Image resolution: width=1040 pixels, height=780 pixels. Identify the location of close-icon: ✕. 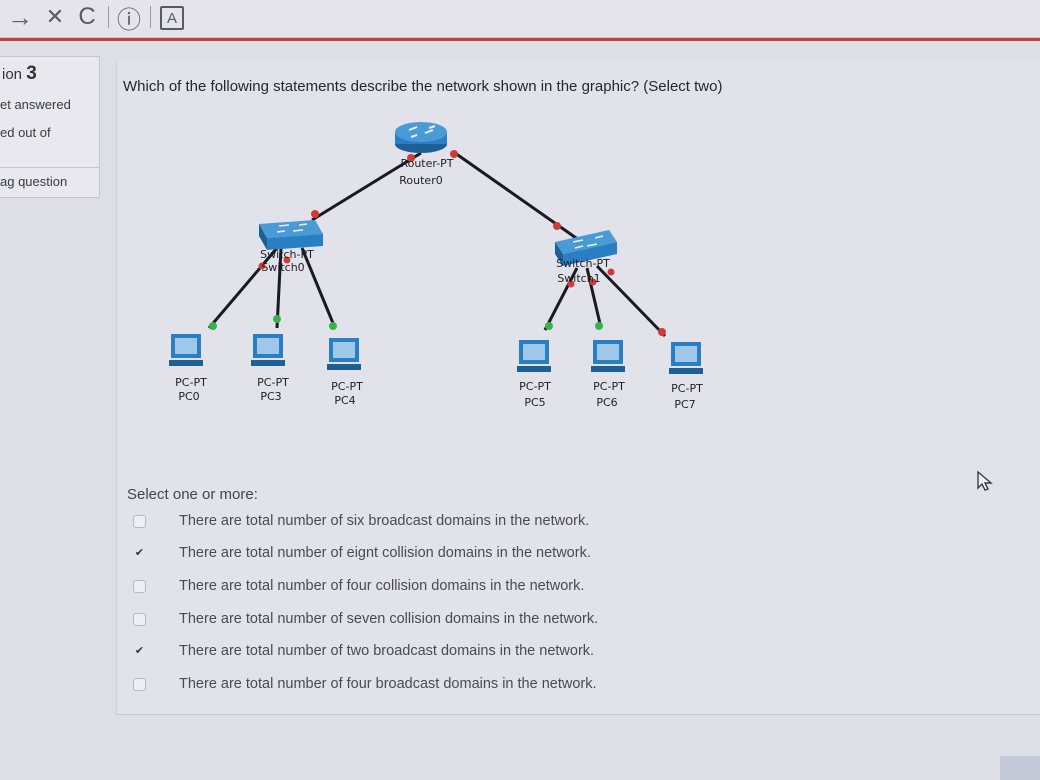
(55, 16).